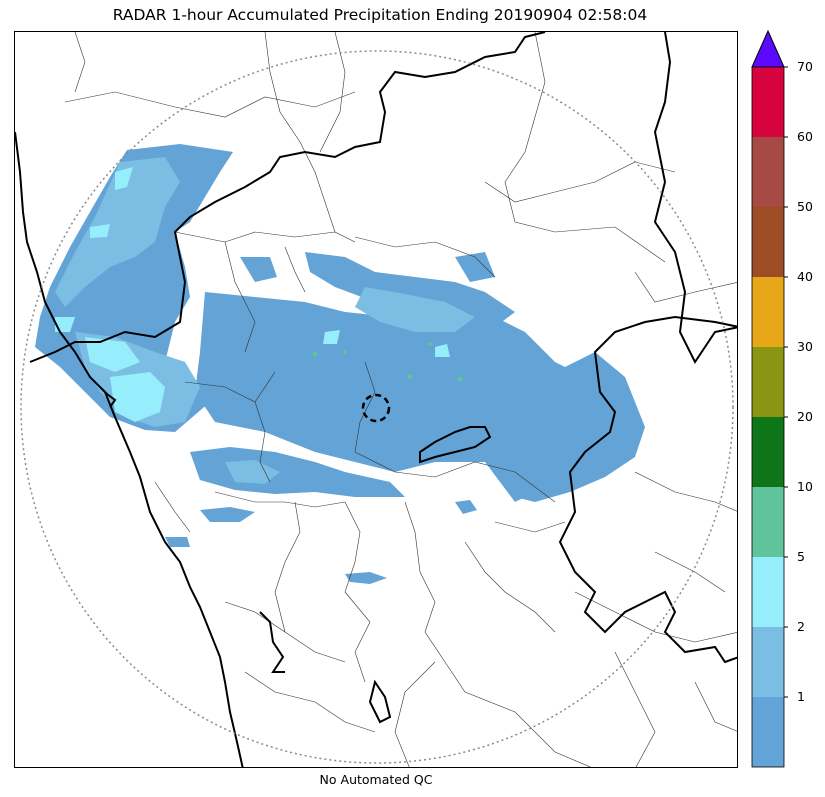  I want to click on precip-east-band, so click(580, 427).